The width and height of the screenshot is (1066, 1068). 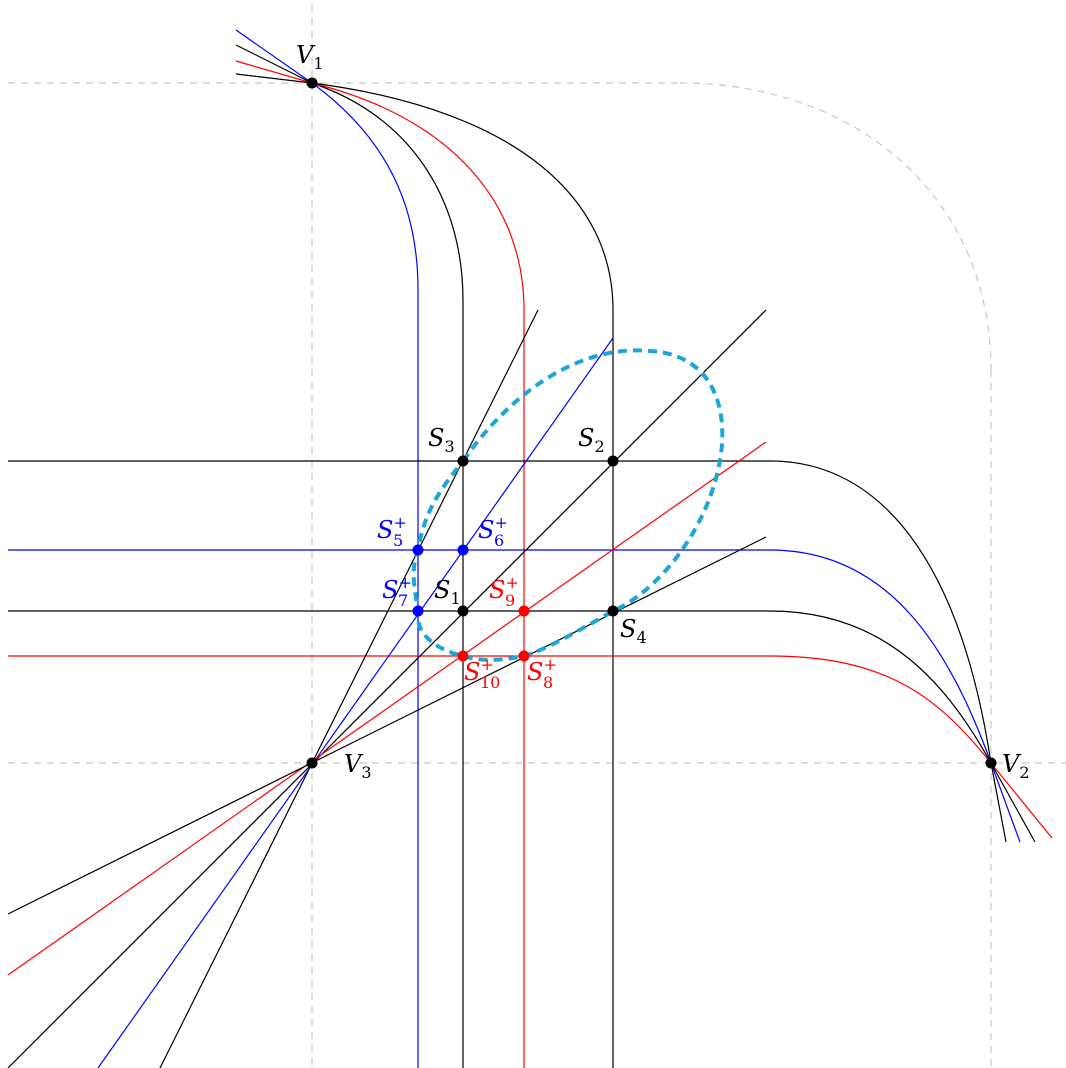 What do you see at coordinates (1016, 766) in the screenshot?
I see `label-v2: V2` at bounding box center [1016, 766].